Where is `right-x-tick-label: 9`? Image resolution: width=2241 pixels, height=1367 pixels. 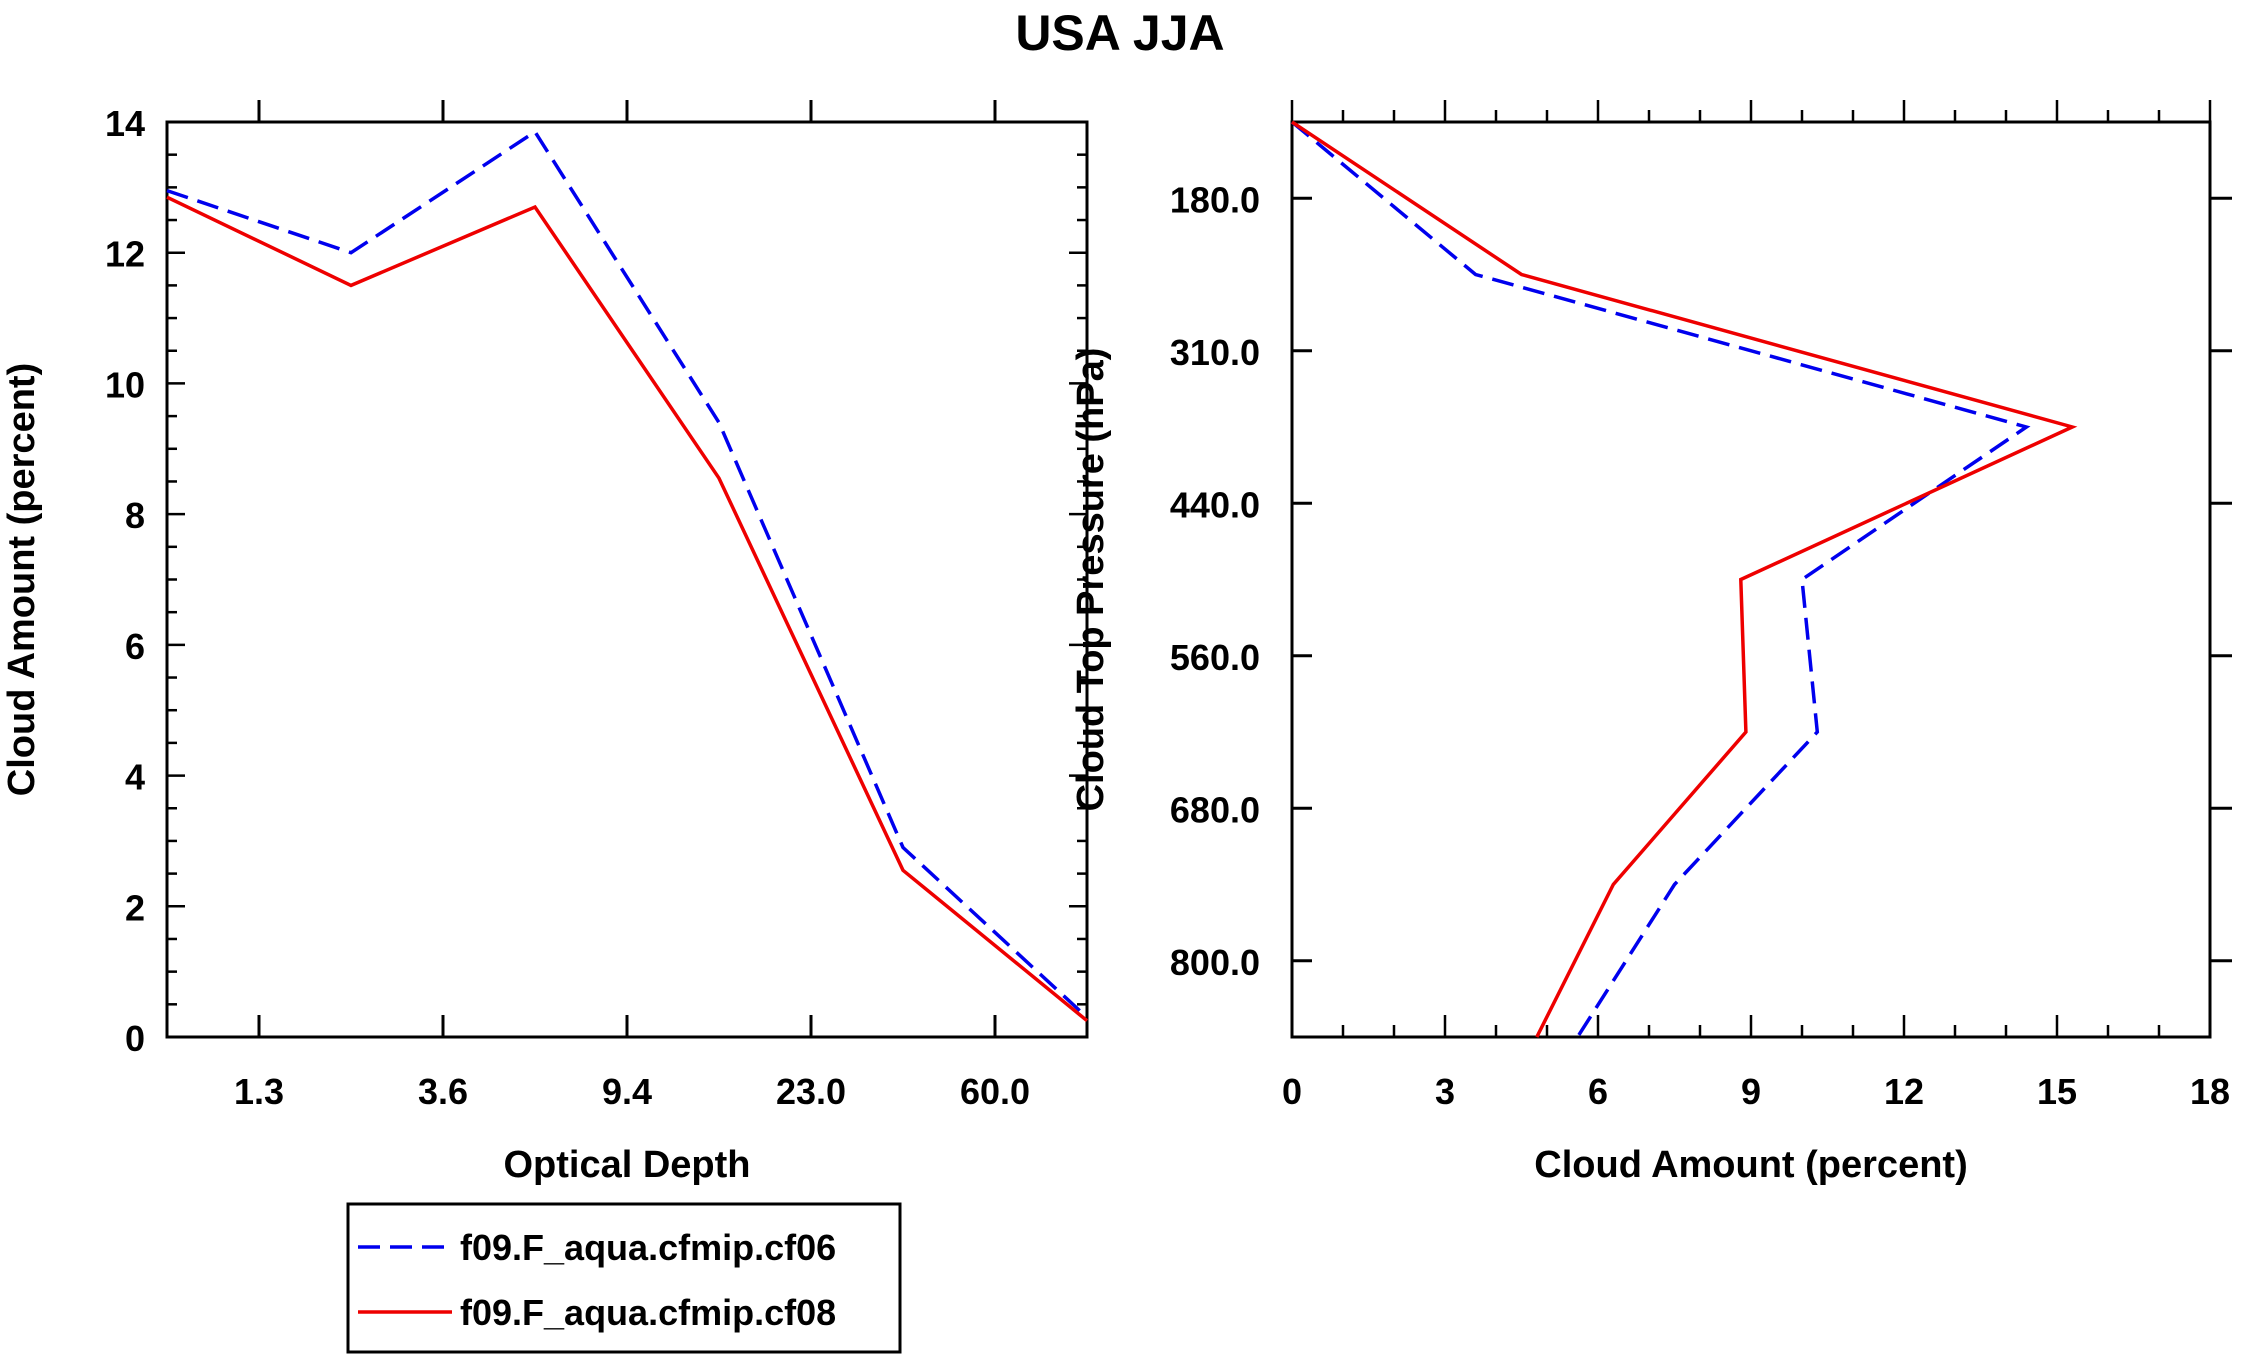
right-x-tick-label: 9 is located at coordinates (1751, 1091).